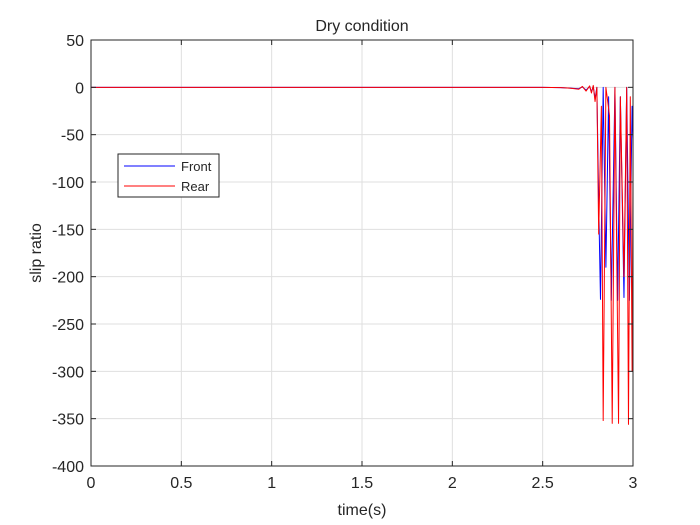 The height and width of the screenshot is (525, 700). What do you see at coordinates (68, 420) in the screenshot?
I see `y-tick-label: -350` at bounding box center [68, 420].